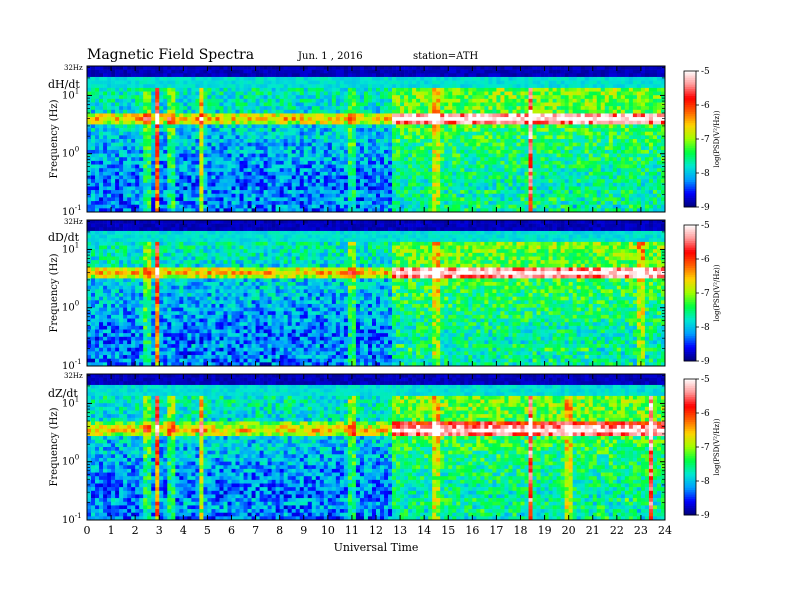 This screenshot has height=612, width=792. I want to click on date-label: Jun. 1 , 2016, so click(330, 56).